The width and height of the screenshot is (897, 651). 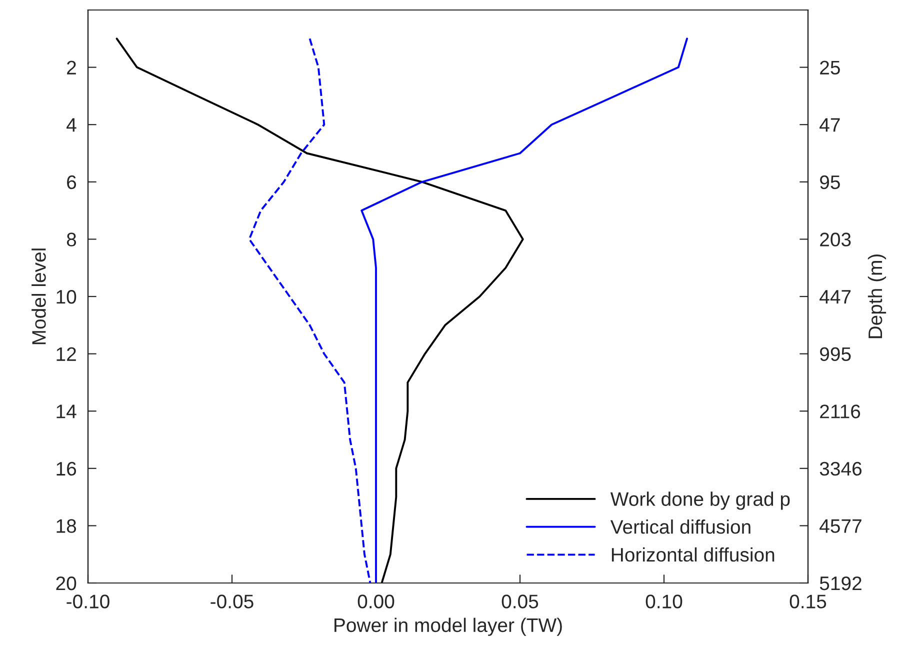 I want to click on category-label: 5192, so click(x=841, y=583).